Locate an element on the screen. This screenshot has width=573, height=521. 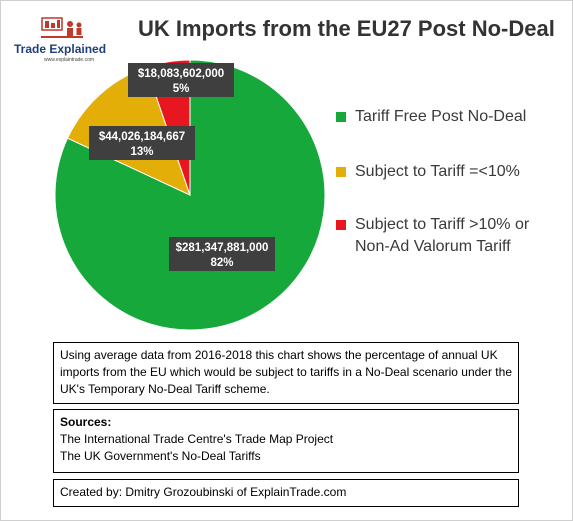
logo-url: www.explaintrade.com is located at coordinates (69, 60).